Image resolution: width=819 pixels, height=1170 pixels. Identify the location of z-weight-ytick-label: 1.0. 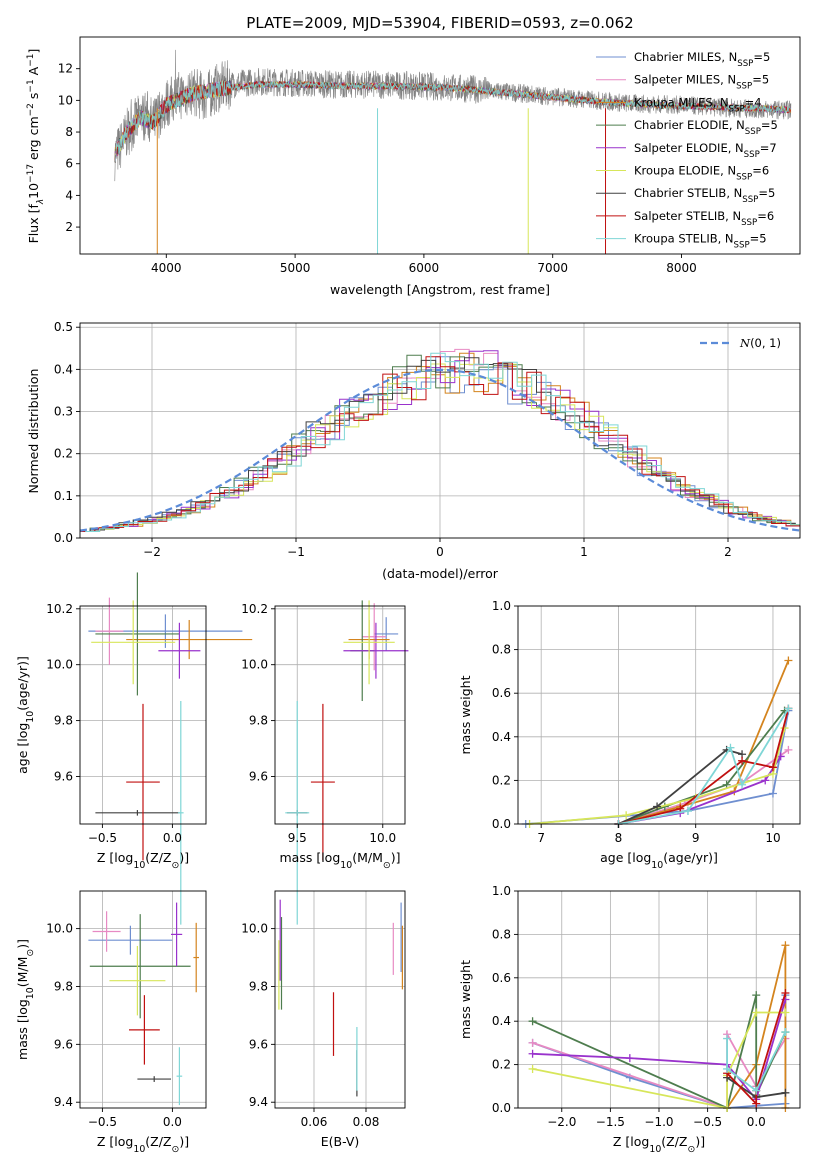
(501, 891).